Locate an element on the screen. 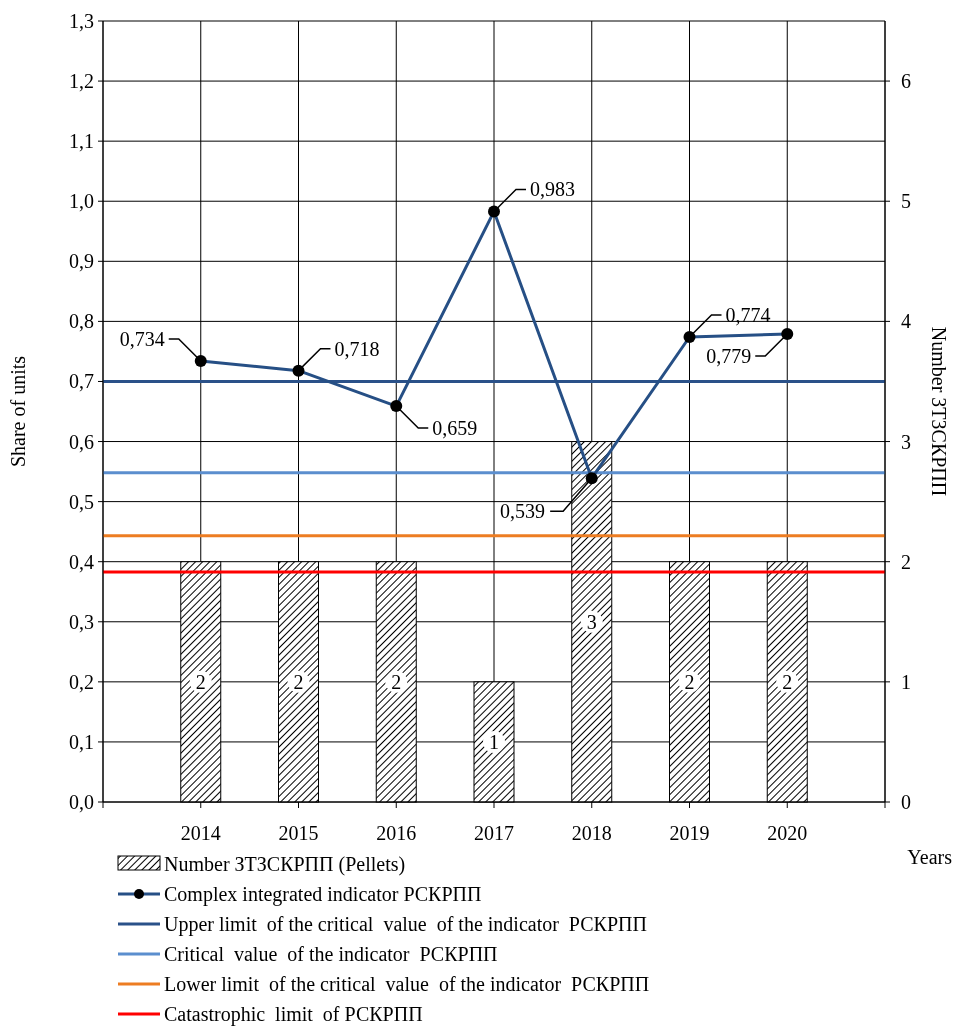 The image size is (957, 1034). y-tick-label: 0,5 is located at coordinates (81, 501).